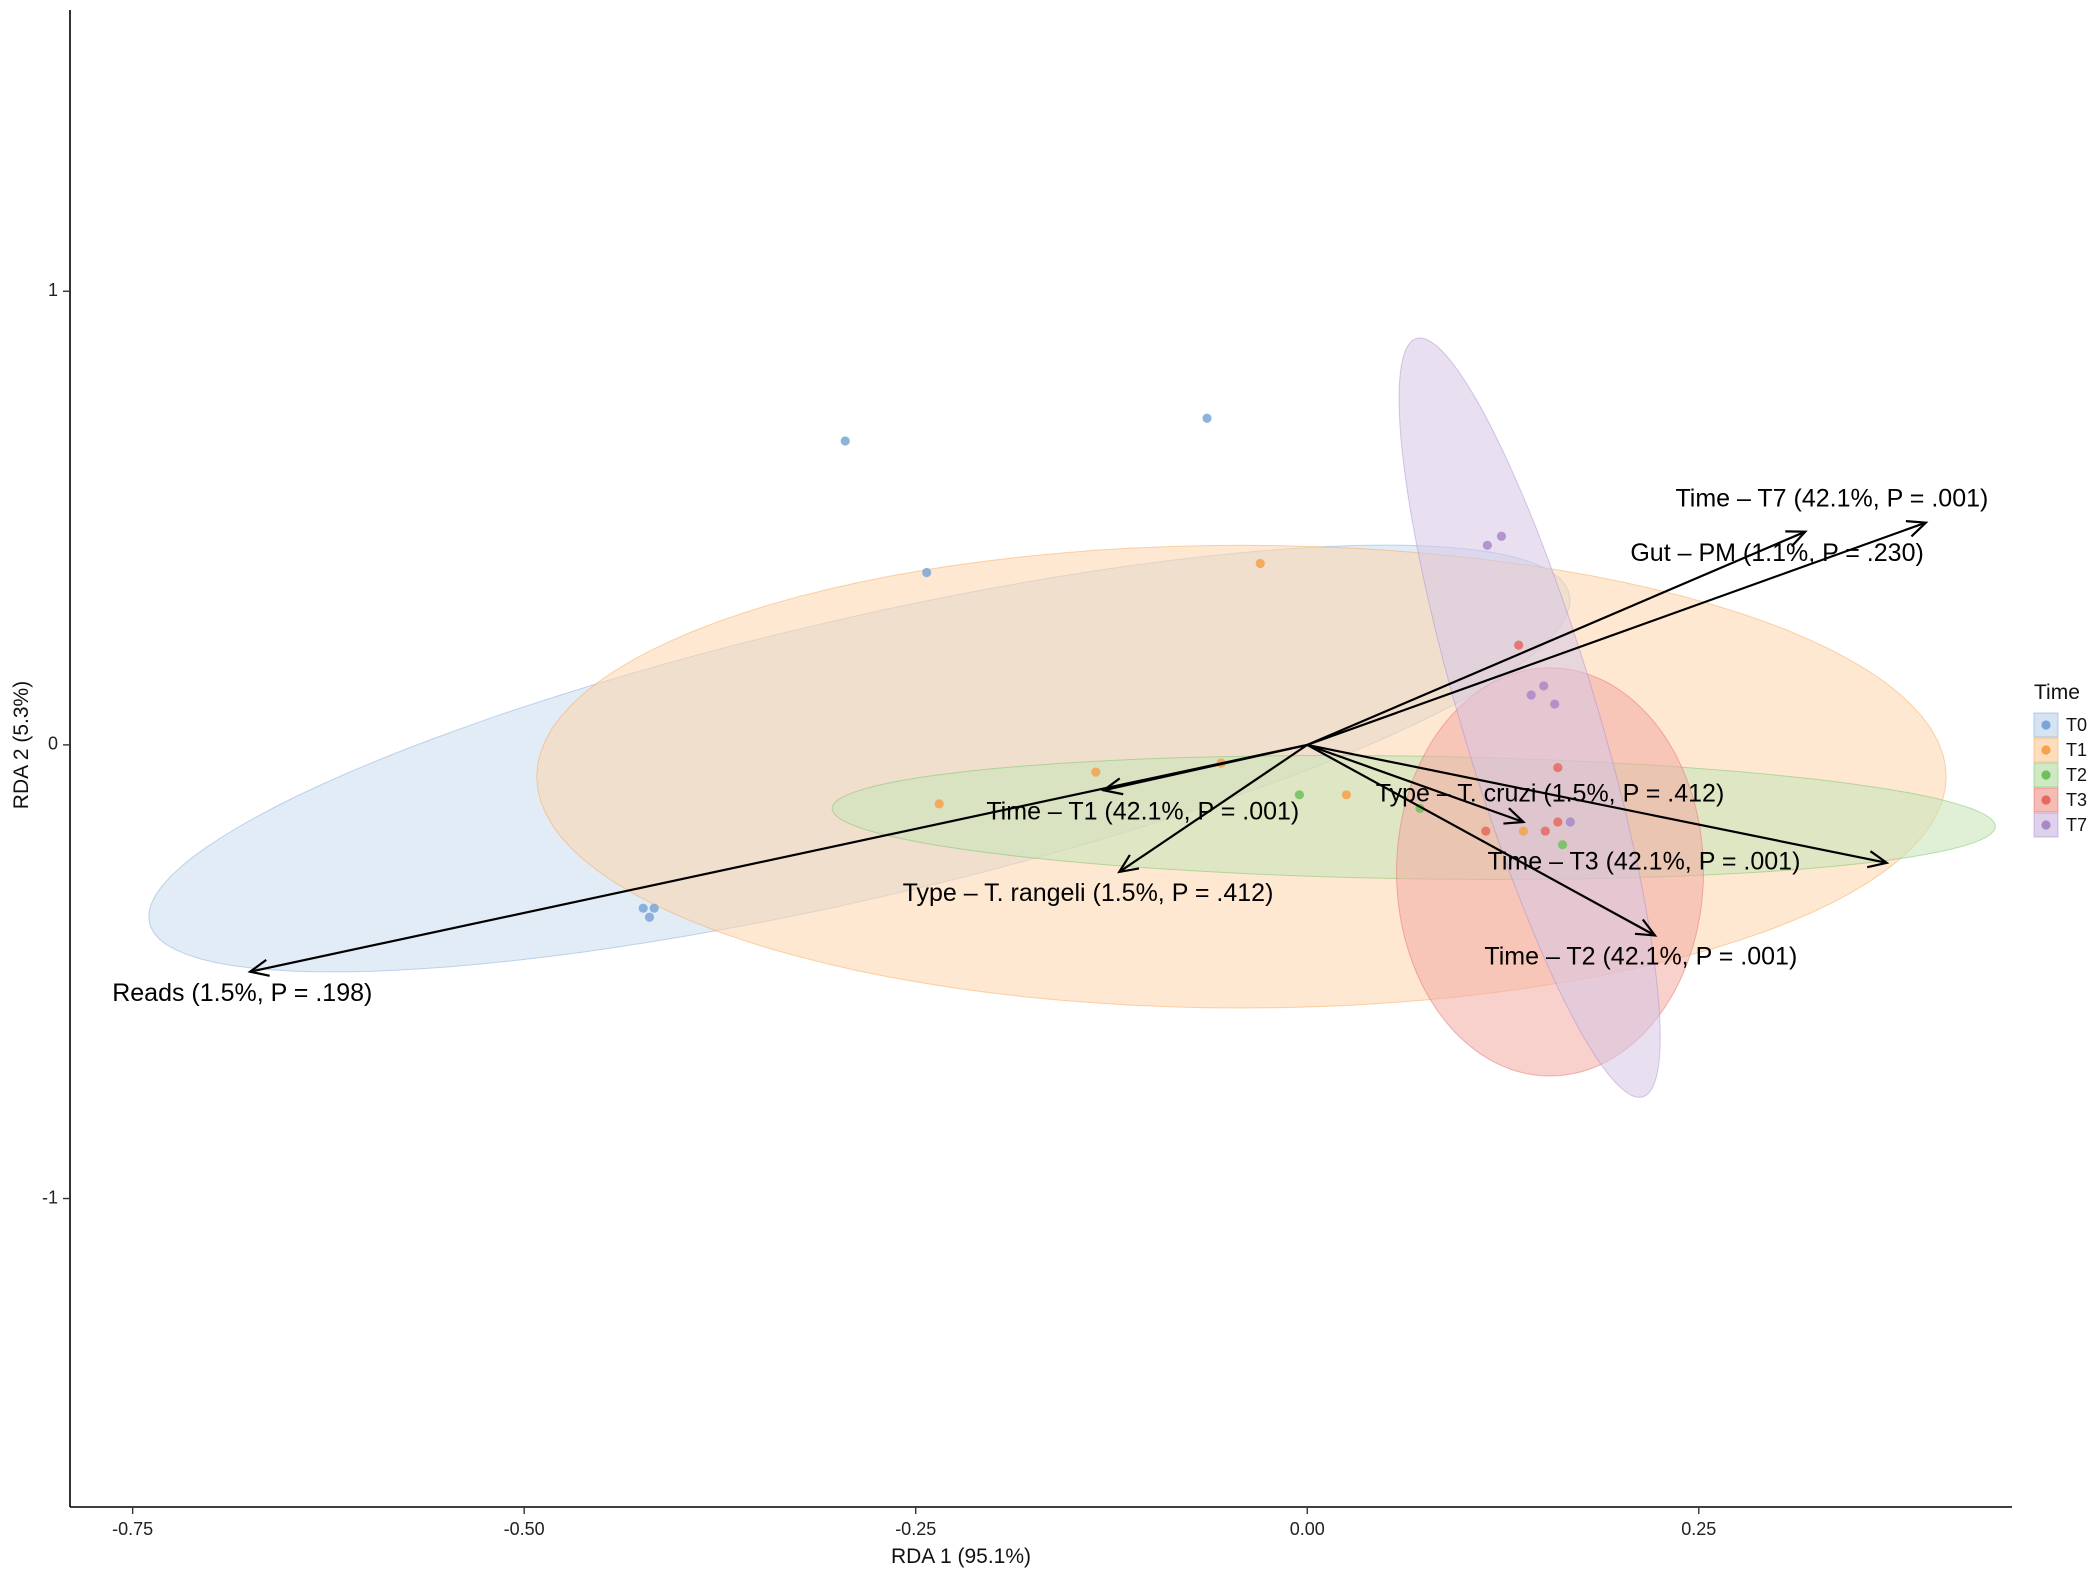 The image size is (2100, 1575). I want to click on y-tick-label: 0, so click(53, 744).